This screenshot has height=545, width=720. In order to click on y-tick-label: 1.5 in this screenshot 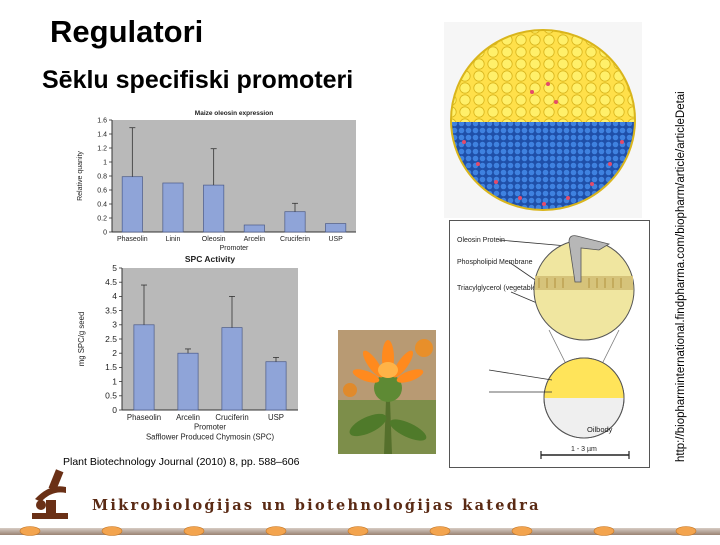, I will do `click(111, 367)`.